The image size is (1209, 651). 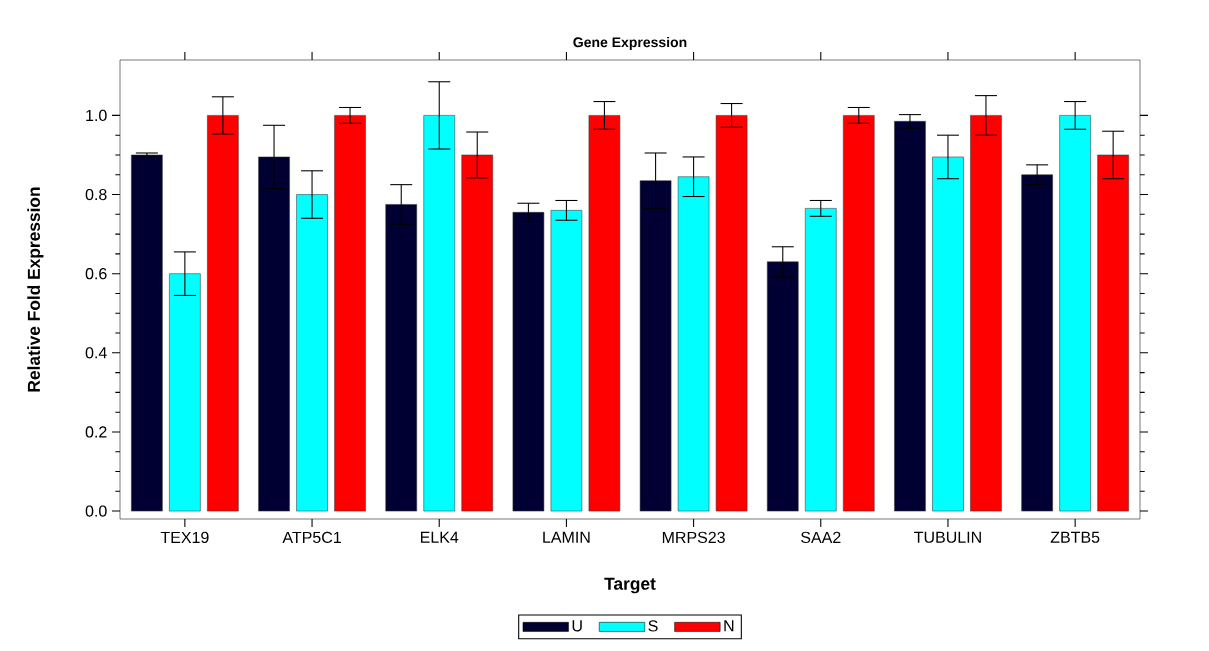 I want to click on chart-title: Gene Expression, so click(x=630, y=43).